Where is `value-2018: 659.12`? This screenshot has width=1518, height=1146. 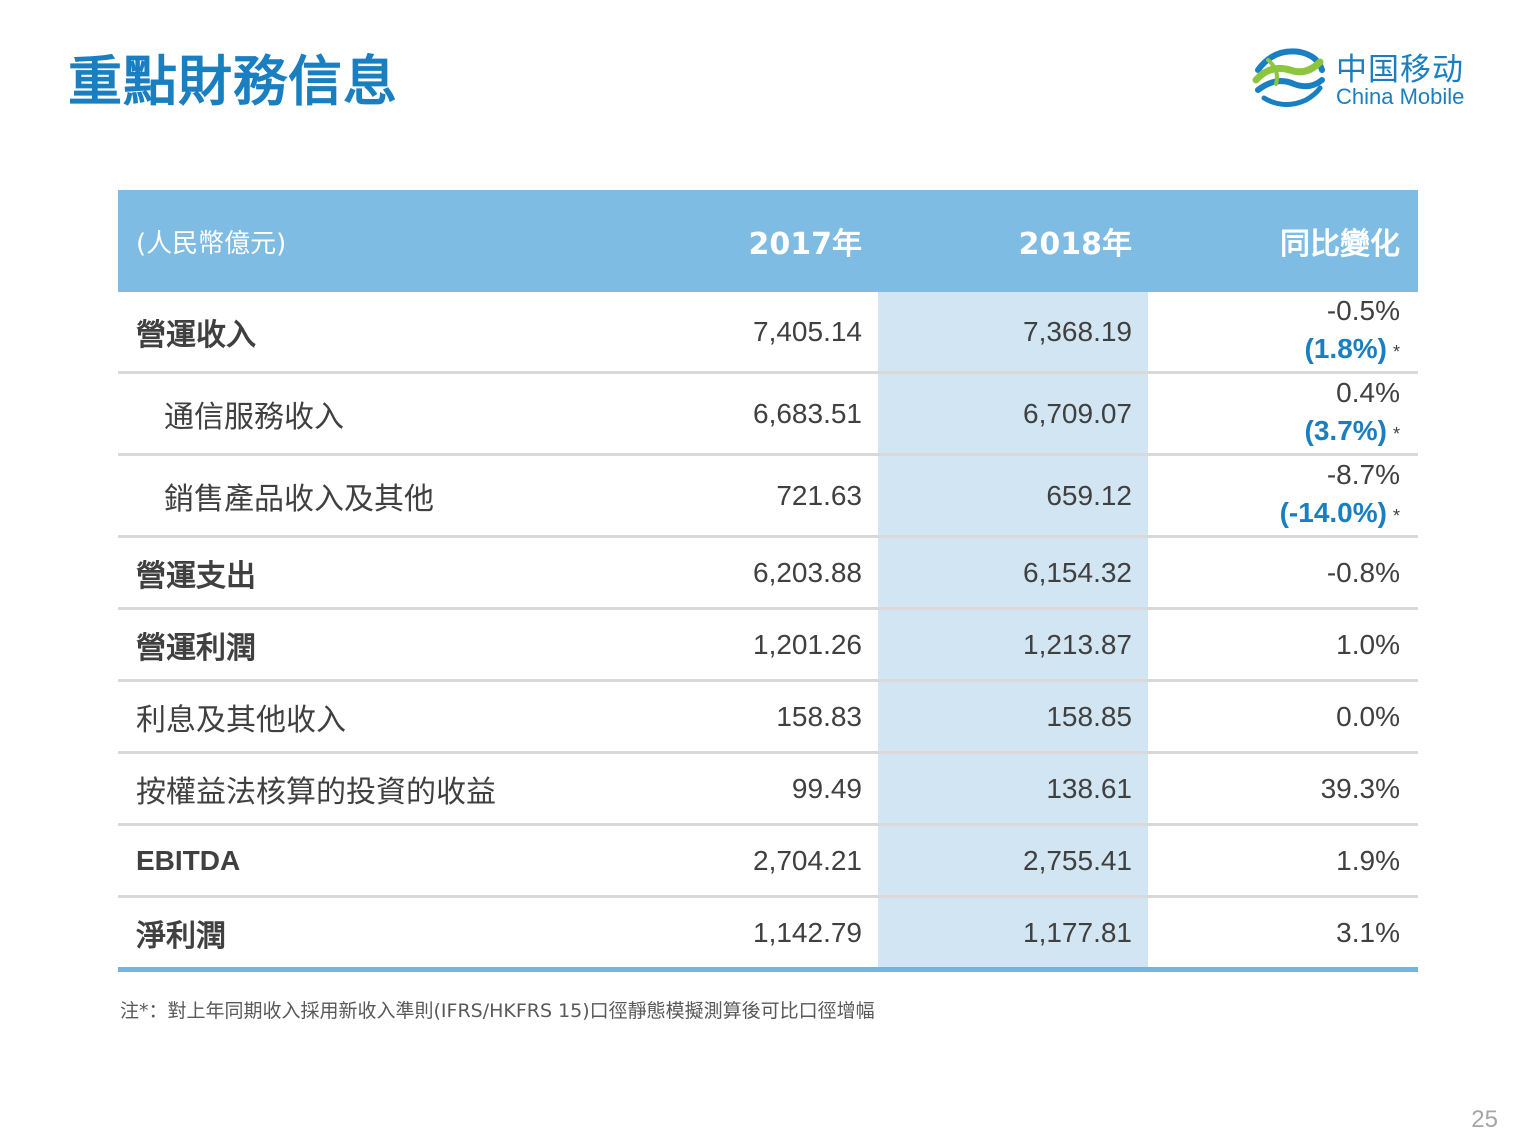
value-2018: 659.12 is located at coordinates (1013, 495).